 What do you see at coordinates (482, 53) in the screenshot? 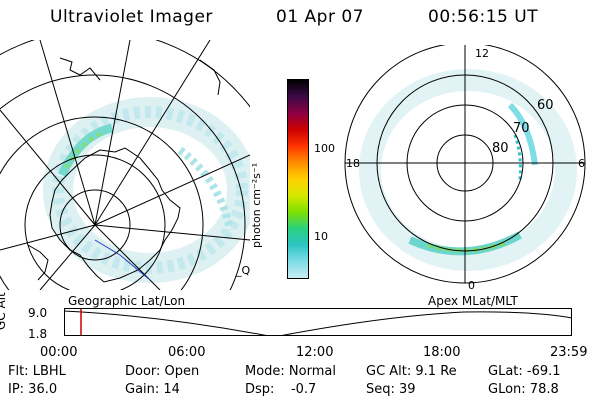
I see `mlt-label-12: 12` at bounding box center [482, 53].